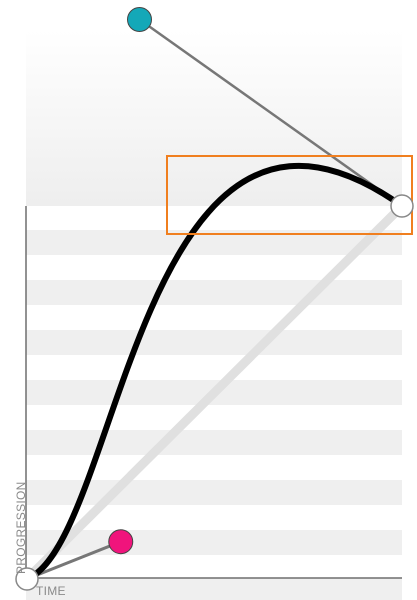  What do you see at coordinates (27, 579) in the screenshot?
I see `start-point-icon` at bounding box center [27, 579].